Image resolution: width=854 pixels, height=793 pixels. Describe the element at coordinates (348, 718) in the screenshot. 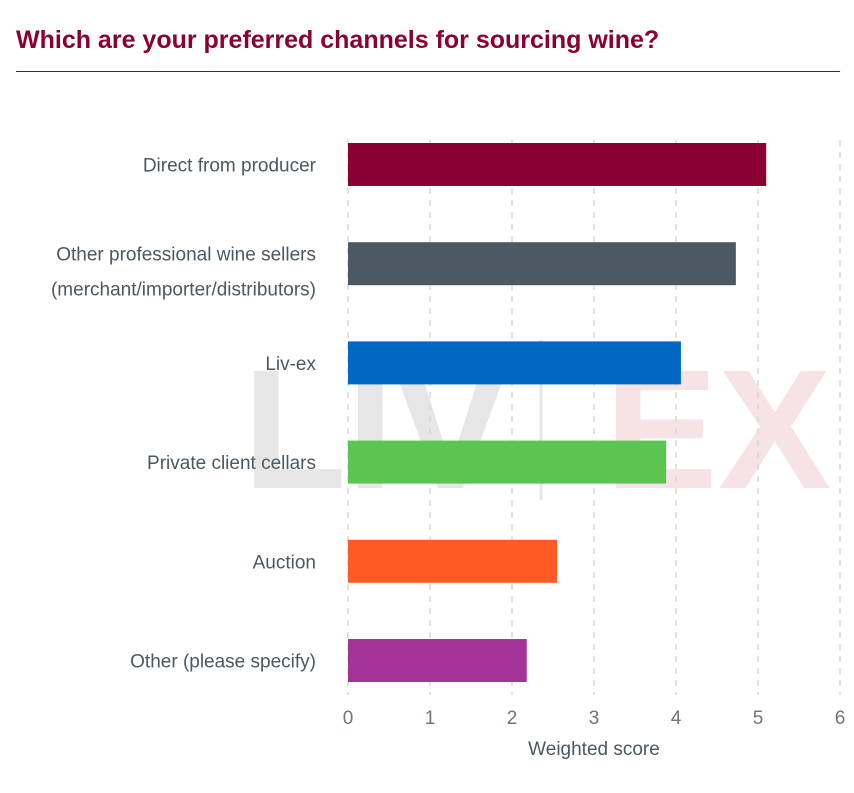

I see `x-tick-label: 0` at that location.